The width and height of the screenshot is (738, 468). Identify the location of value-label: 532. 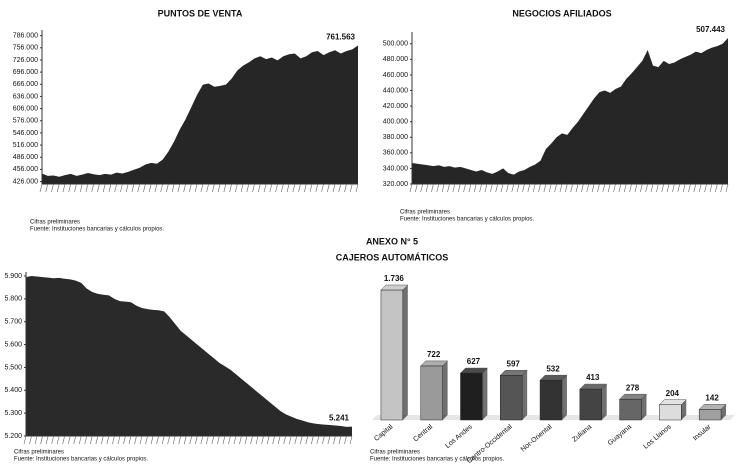
(553, 368).